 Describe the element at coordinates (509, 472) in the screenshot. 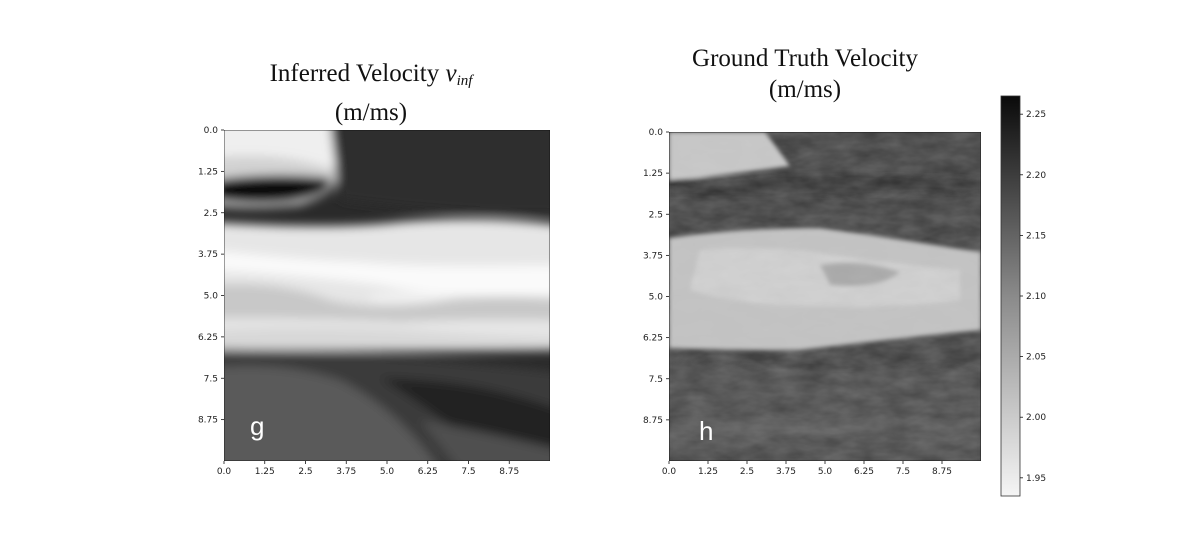

I see `left-x-tick-label: 8.75` at that location.